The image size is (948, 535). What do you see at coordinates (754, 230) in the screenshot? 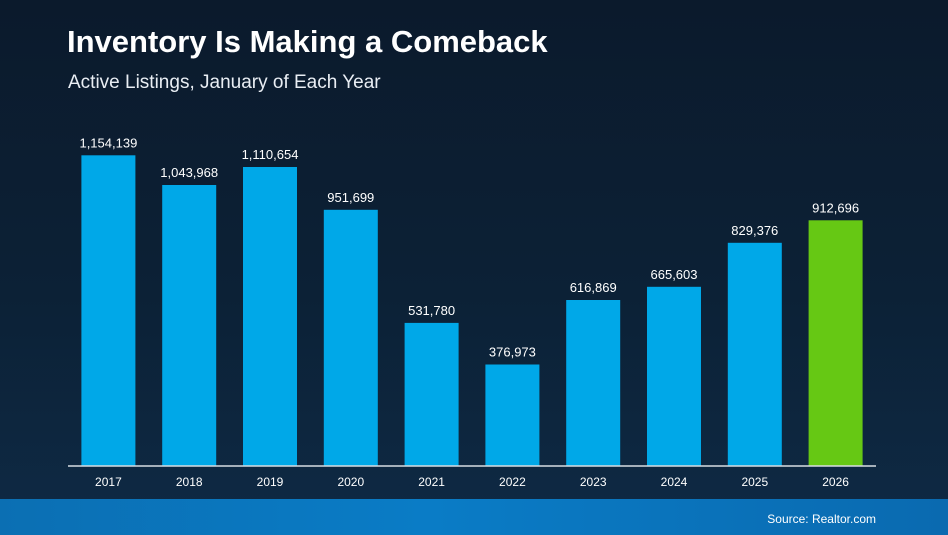
I see `value-label-2025: 829,376` at bounding box center [754, 230].